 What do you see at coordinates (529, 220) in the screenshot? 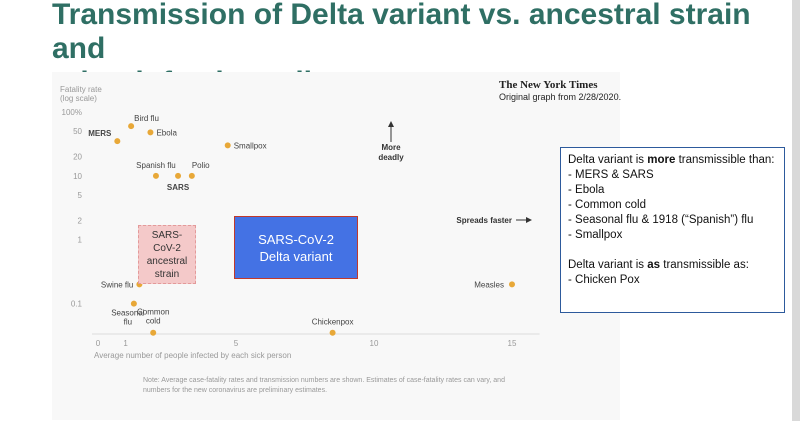
I see `spreads-faster-arrowhead` at bounding box center [529, 220].